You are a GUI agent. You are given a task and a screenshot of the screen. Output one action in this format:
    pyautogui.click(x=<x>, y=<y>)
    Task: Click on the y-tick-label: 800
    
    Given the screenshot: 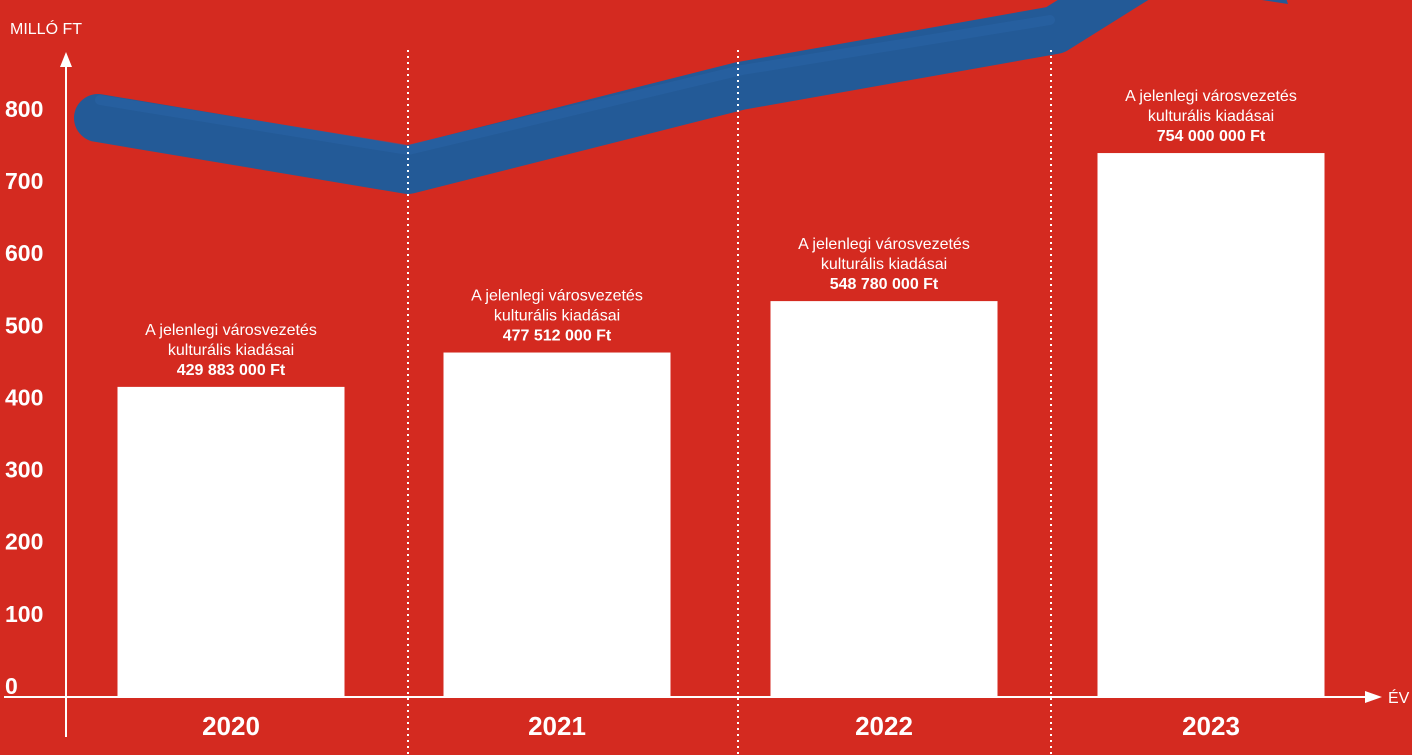 What is the action you would take?
    pyautogui.click(x=24, y=109)
    